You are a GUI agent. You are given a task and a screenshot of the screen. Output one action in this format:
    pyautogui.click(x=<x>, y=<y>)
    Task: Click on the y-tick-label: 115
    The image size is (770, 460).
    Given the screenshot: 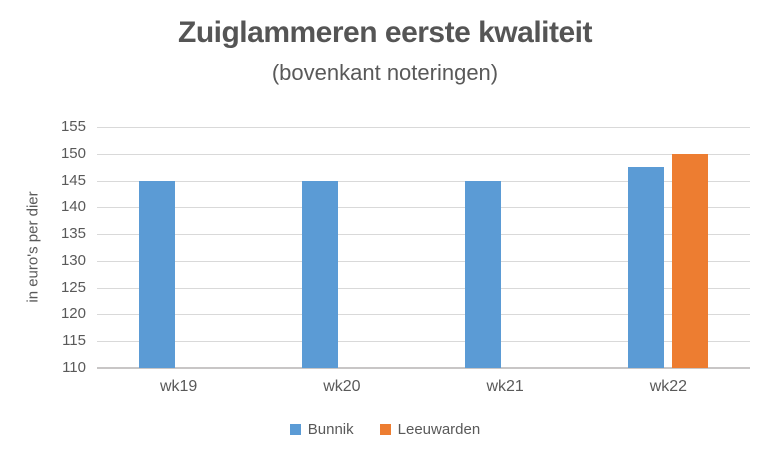 What is the action you would take?
    pyautogui.click(x=74, y=341)
    